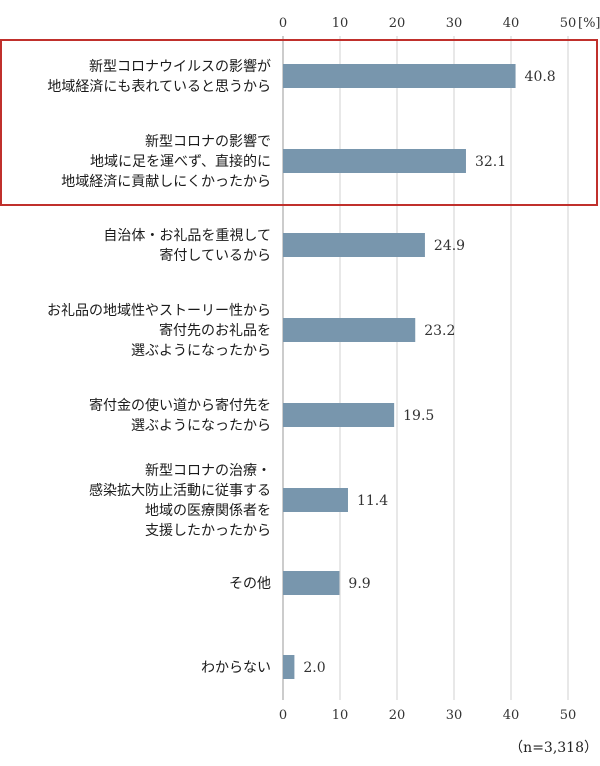  What do you see at coordinates (215, 330) in the screenshot?
I see `category-label: 寄付先のお礼品を` at bounding box center [215, 330].